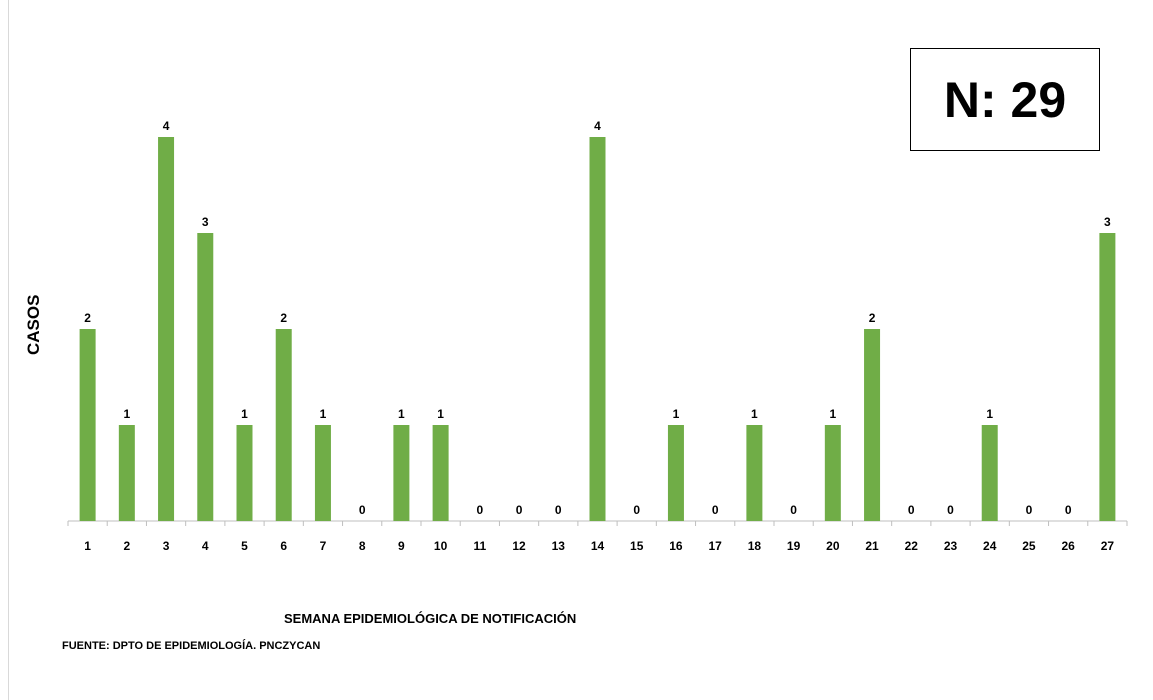  Describe the element at coordinates (1029, 510) in the screenshot. I see `data-label-week-25: 0` at that location.